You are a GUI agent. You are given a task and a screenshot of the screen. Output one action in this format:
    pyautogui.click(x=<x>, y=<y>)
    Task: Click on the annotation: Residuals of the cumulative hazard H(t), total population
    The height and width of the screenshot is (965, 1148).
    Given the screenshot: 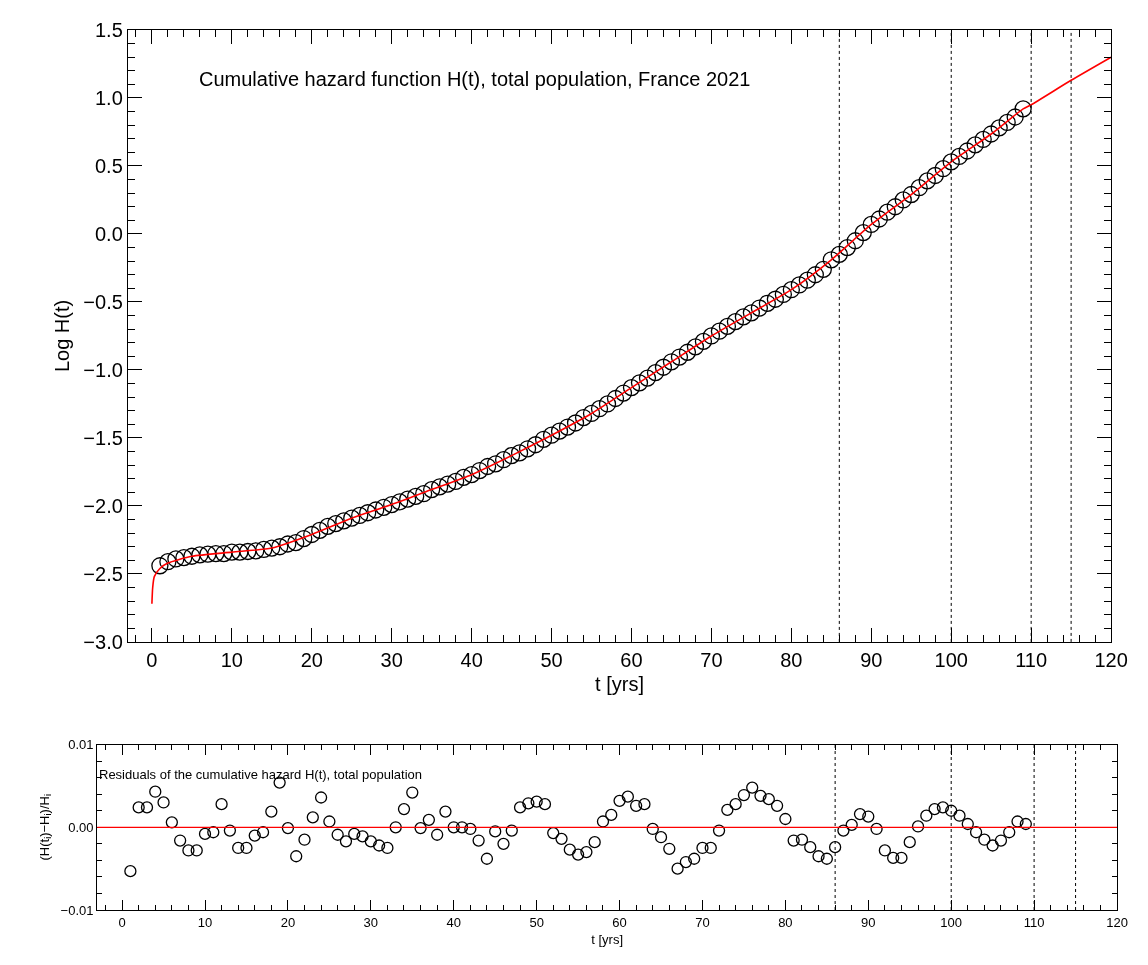 What is the action you would take?
    pyautogui.click(x=261, y=774)
    